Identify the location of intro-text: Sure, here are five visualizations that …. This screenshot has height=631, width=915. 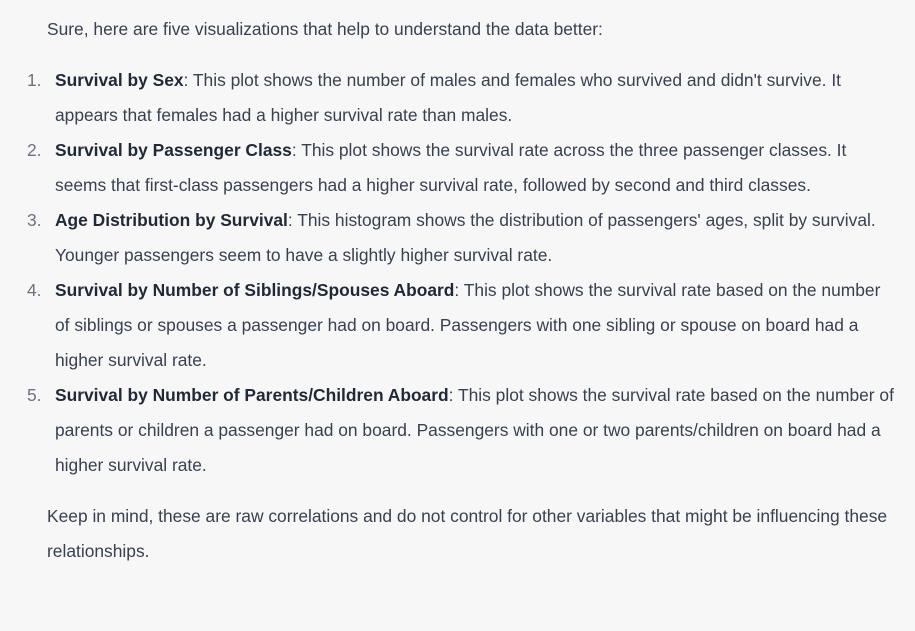
(325, 29).